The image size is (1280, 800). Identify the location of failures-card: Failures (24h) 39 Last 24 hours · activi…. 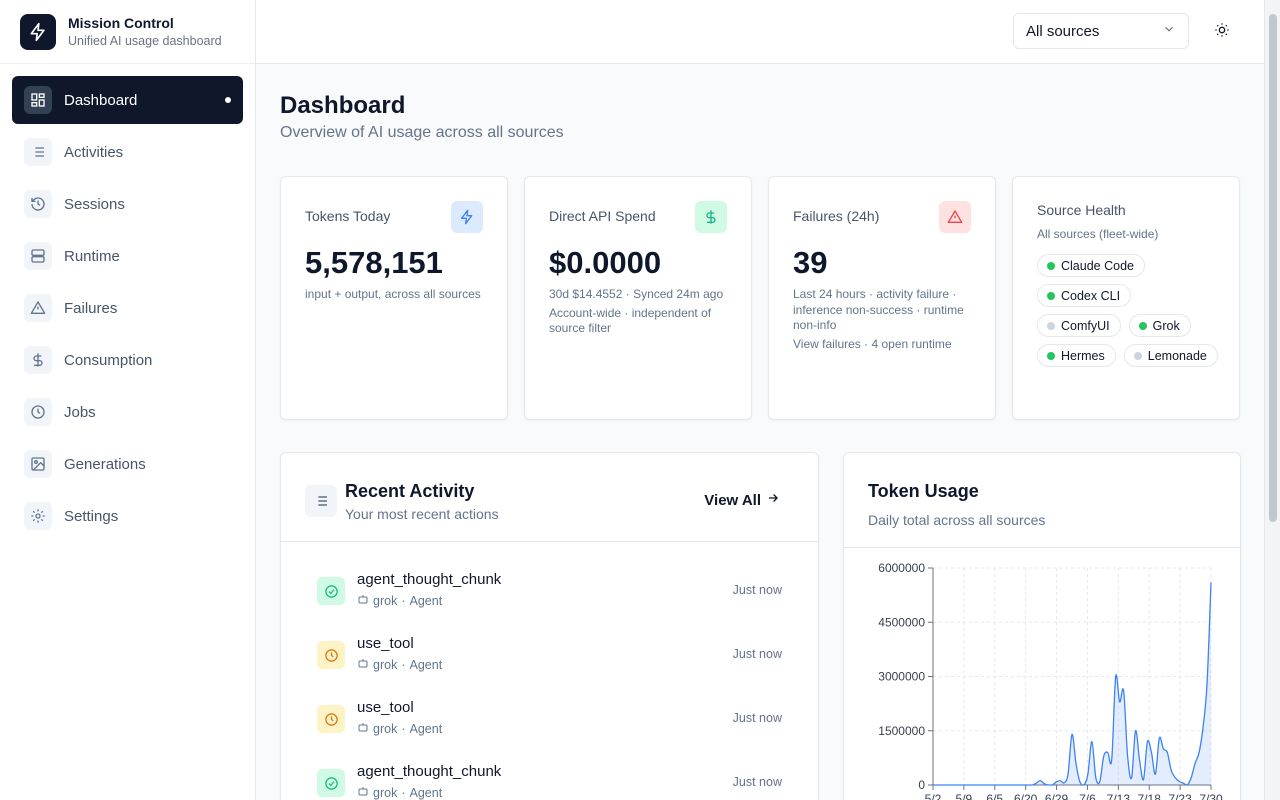
(882, 298).